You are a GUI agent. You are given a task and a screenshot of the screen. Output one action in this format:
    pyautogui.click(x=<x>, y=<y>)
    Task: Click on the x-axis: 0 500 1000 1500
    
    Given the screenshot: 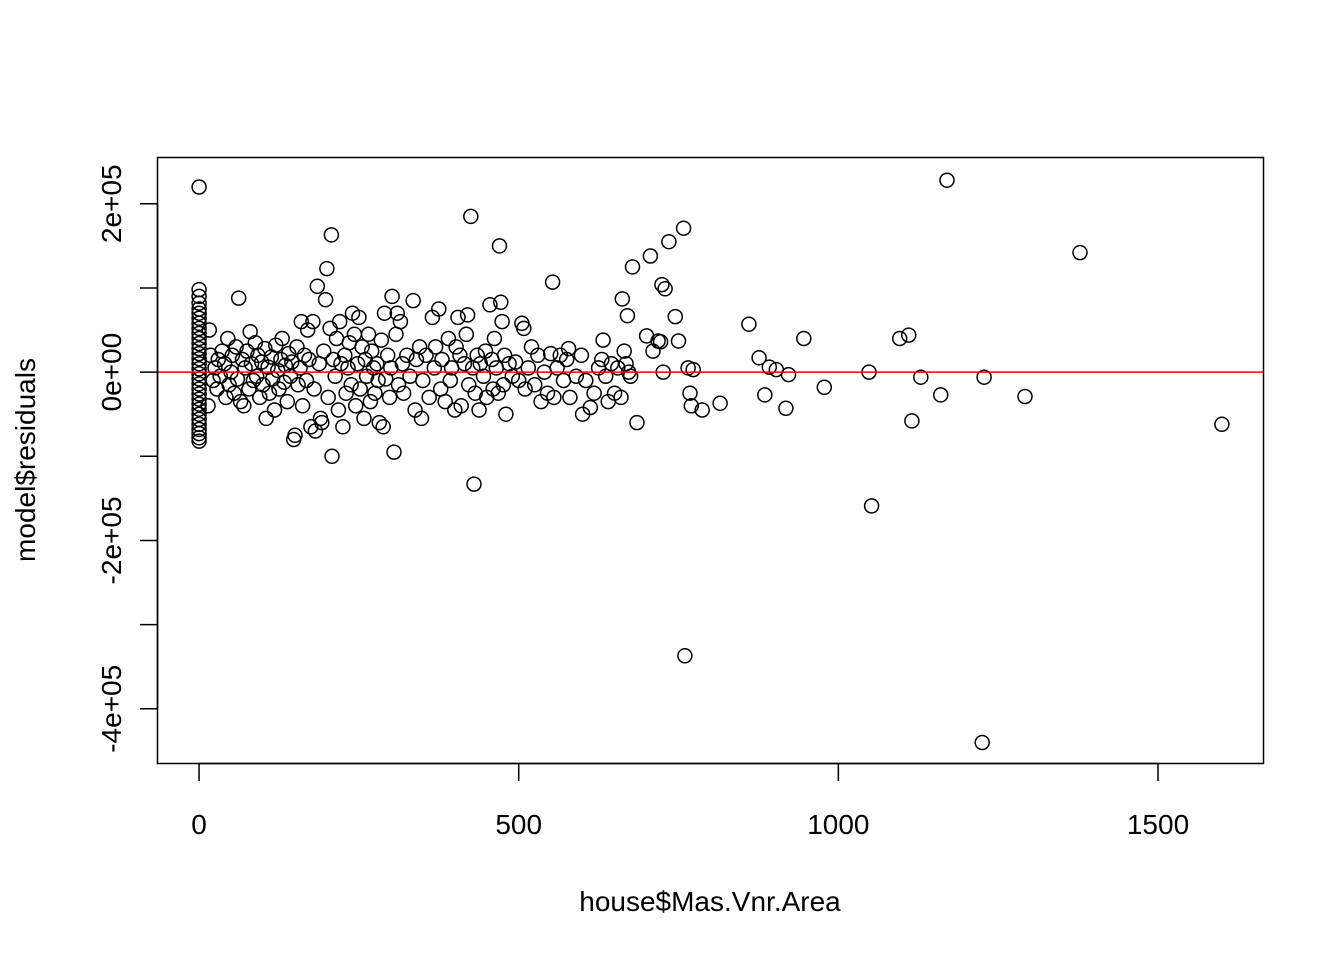 What is the action you would take?
    pyautogui.click(x=690, y=801)
    